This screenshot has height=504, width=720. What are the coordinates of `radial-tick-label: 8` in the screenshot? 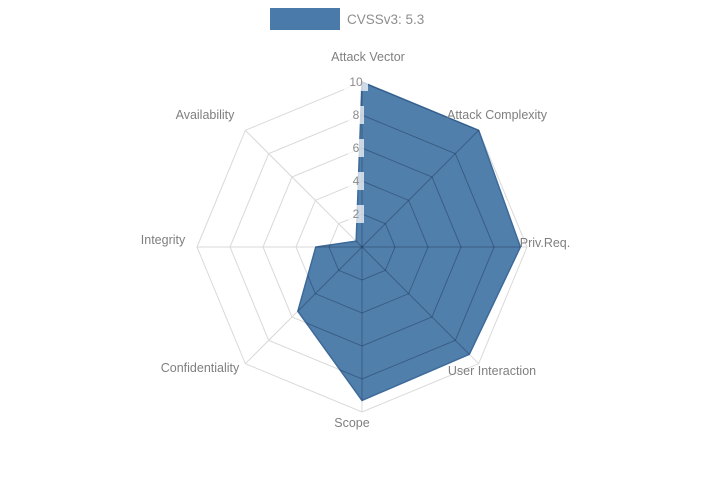 It's located at (356, 115).